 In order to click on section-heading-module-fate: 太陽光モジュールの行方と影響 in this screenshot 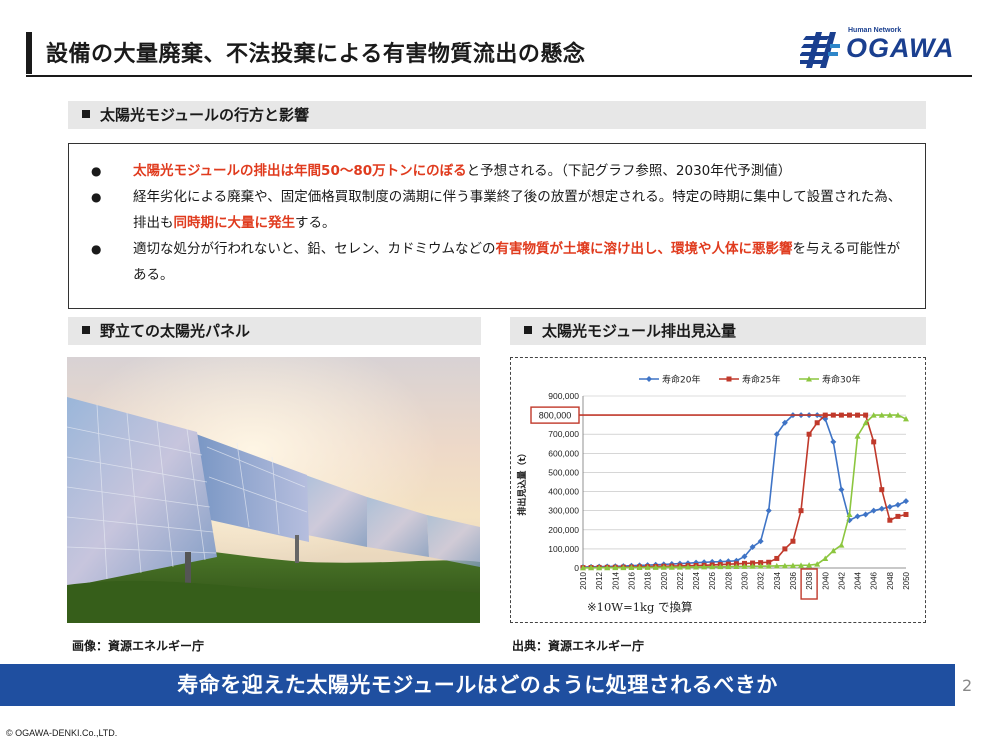, I will do `click(497, 115)`.